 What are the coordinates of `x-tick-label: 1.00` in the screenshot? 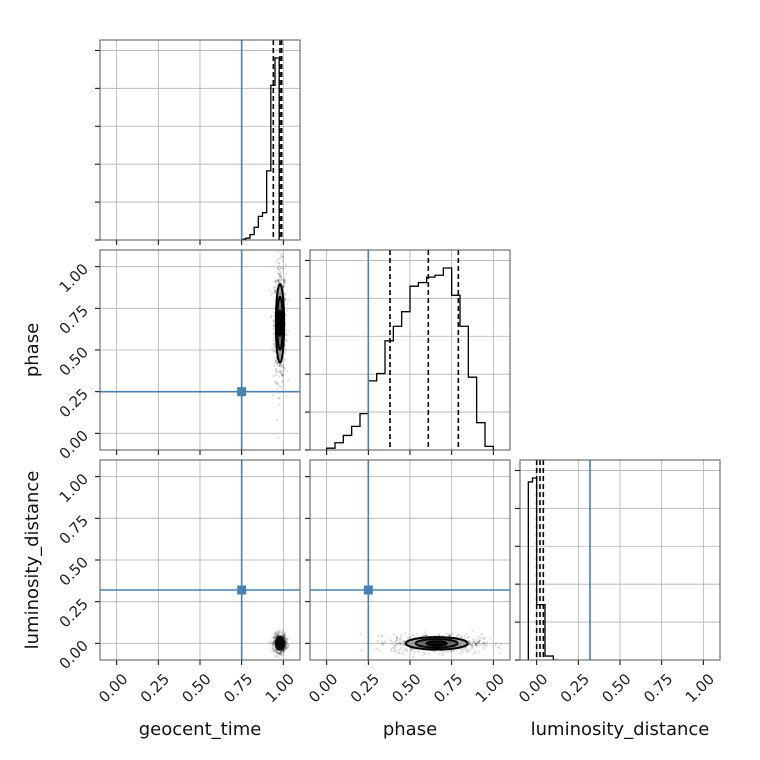 It's located at (280, 688).